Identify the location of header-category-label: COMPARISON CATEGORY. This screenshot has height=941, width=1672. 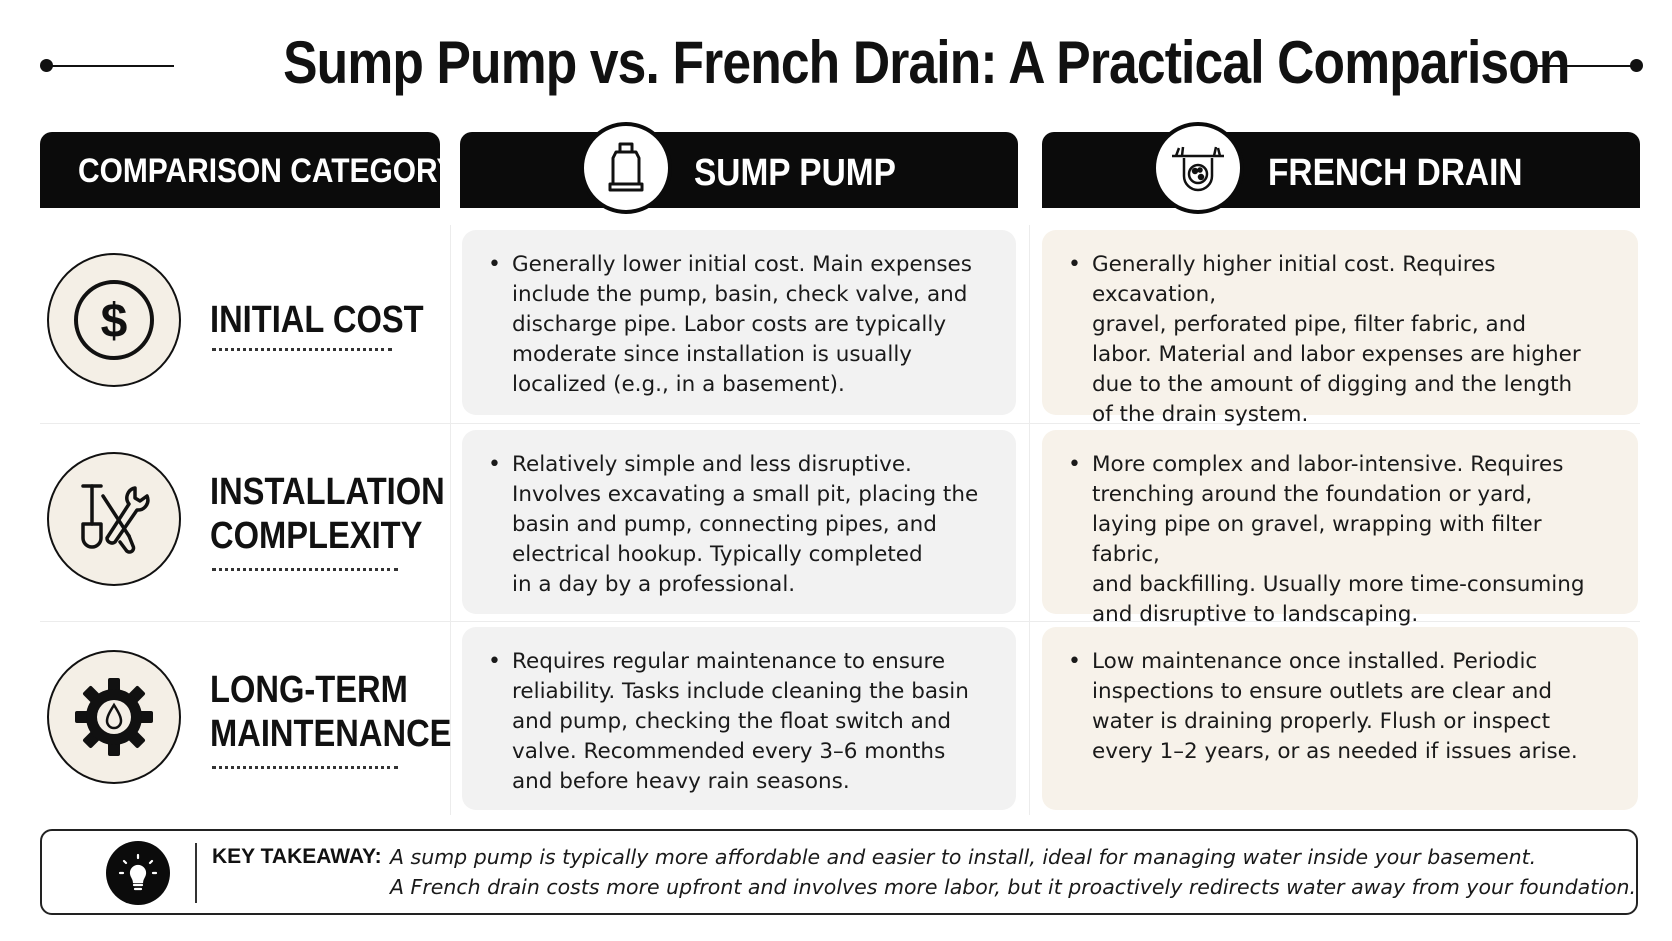
(267, 171).